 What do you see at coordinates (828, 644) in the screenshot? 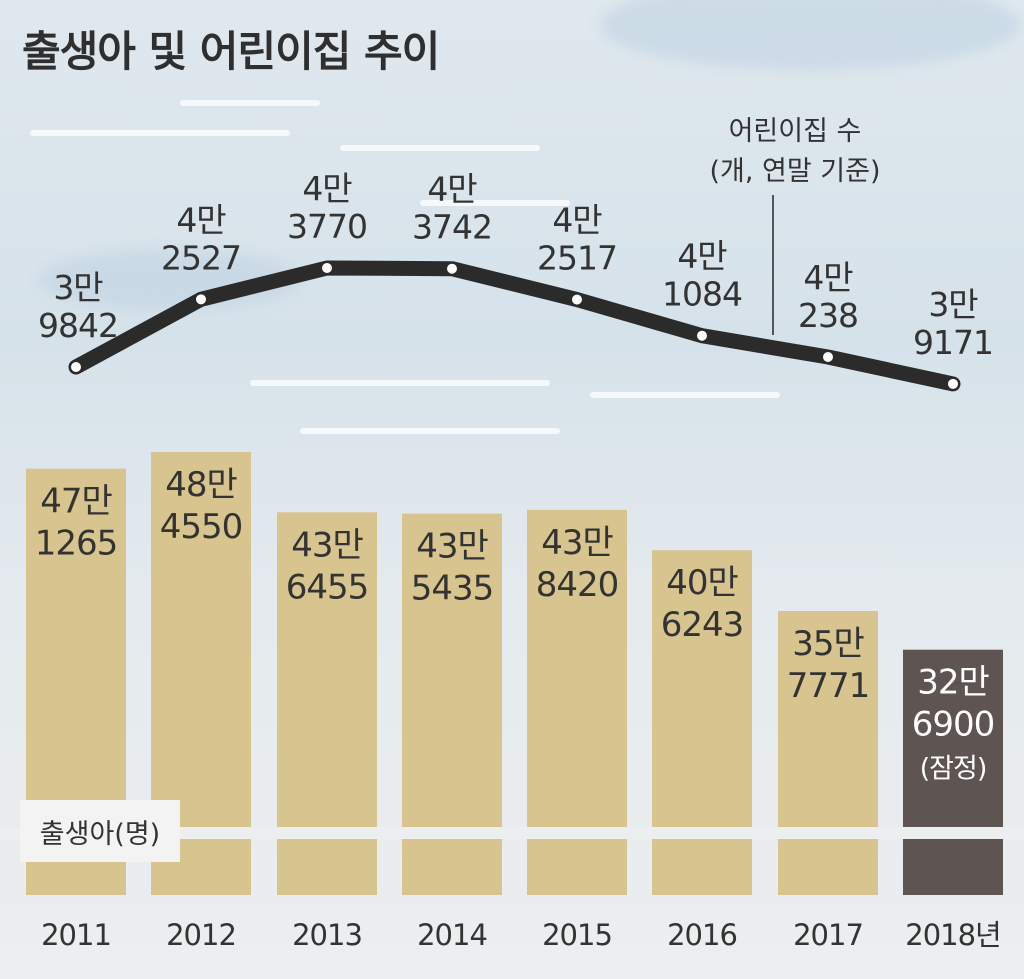
I see `bar-label: 35만` at bounding box center [828, 644].